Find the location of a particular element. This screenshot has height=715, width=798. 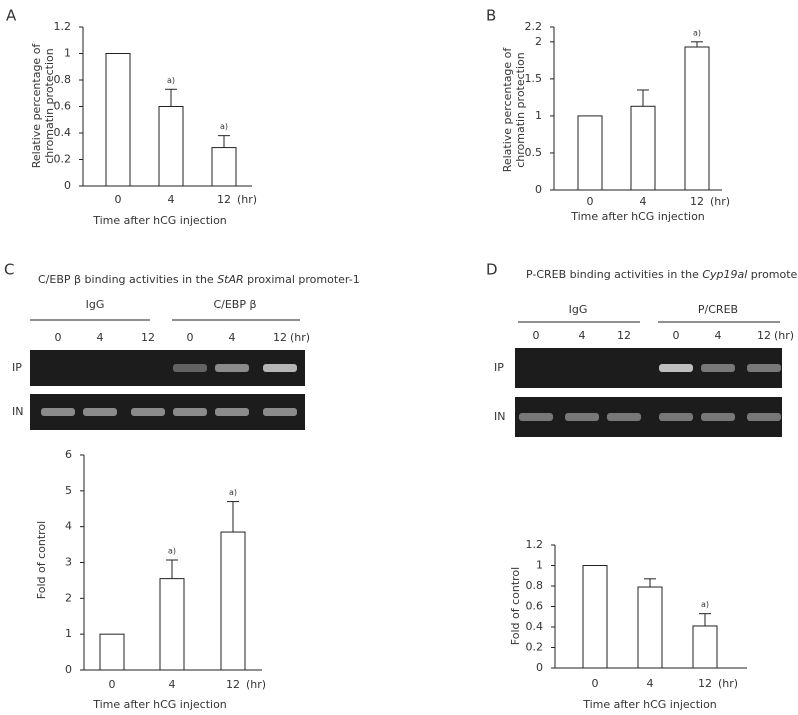

y-tick-label: 2.2 is located at coordinates (534, 26).